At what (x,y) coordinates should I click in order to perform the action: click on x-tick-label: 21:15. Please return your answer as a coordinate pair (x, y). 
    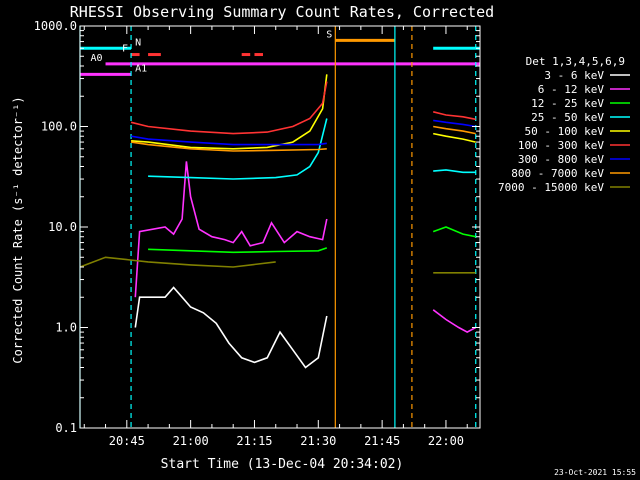
    Looking at the image, I should click on (254, 441).